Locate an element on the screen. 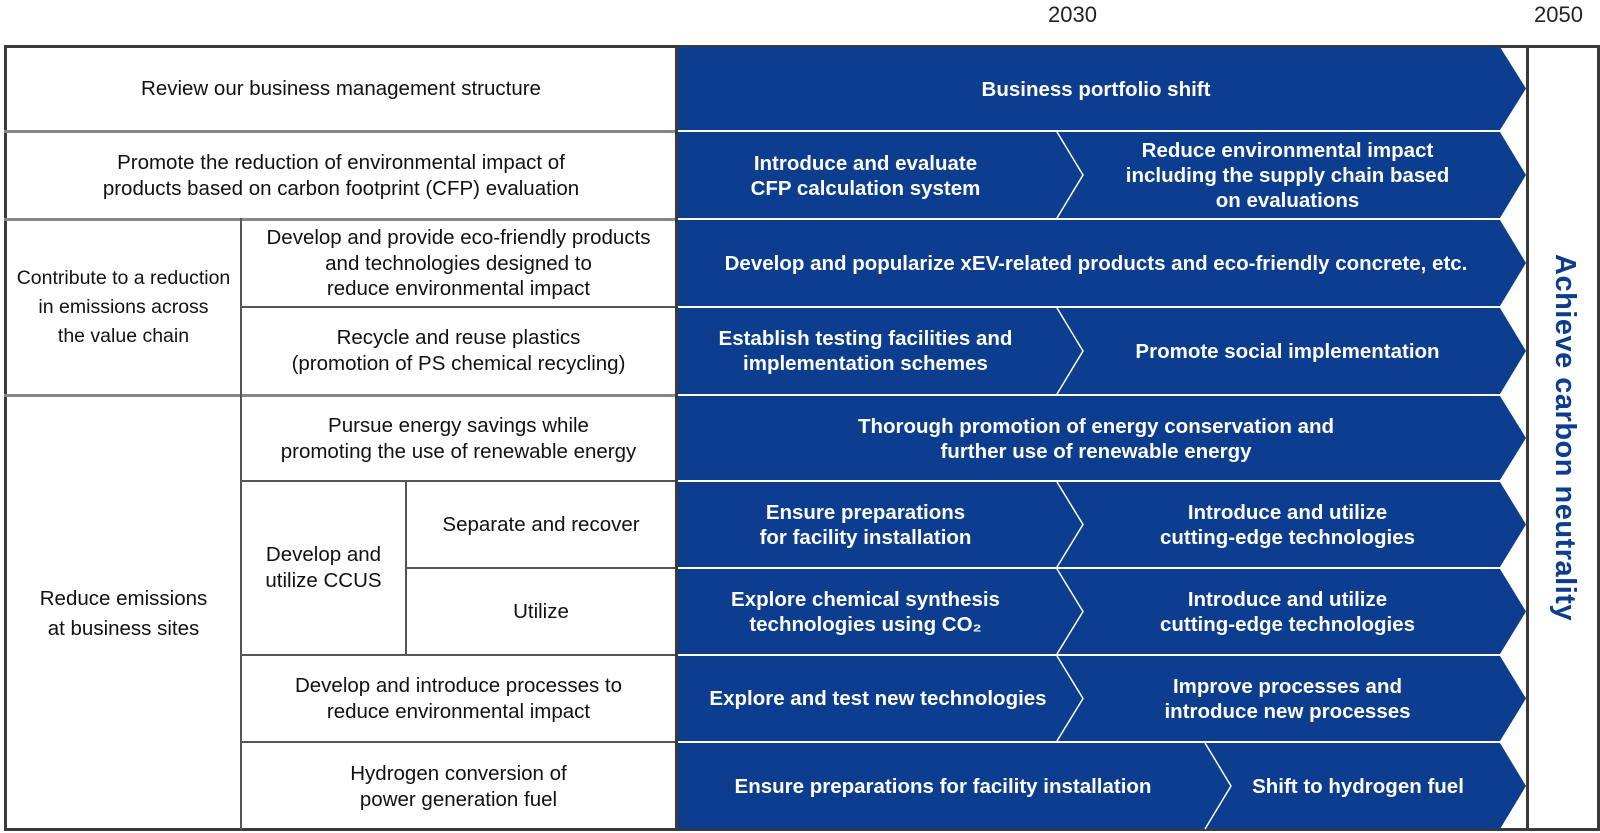  row-label-separate-recover: Separate and recover is located at coordinates (541, 524).